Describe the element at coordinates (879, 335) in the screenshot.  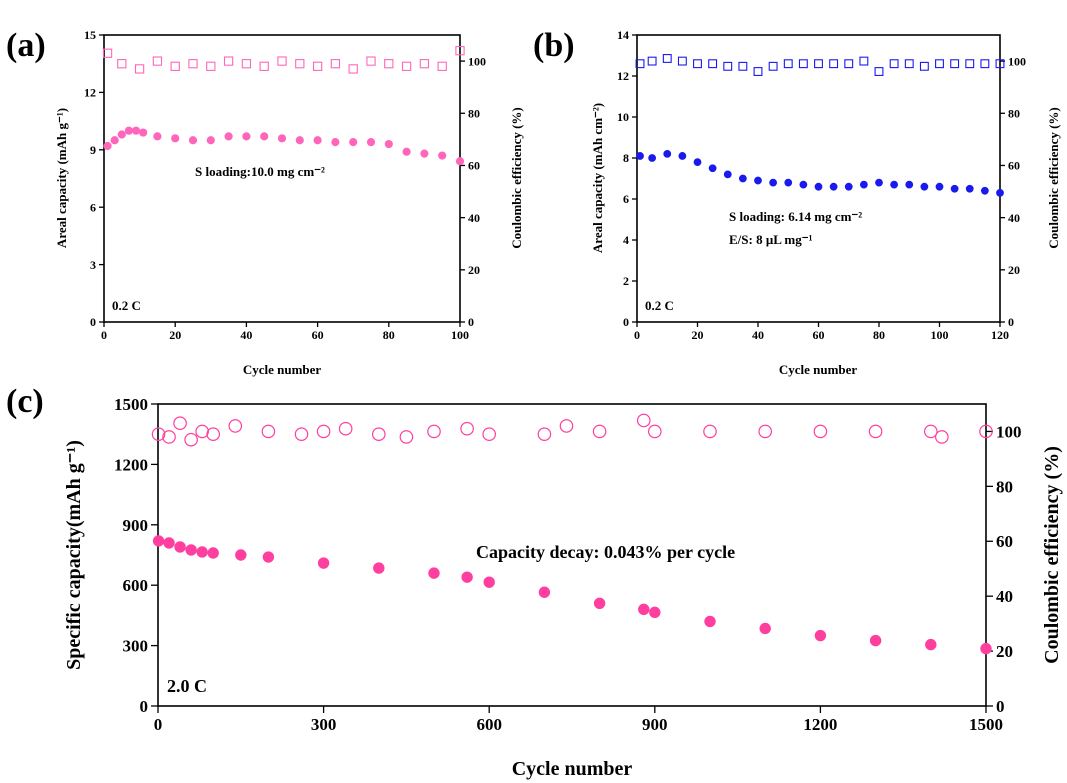
I see `panel-b-x-tick-label: 80` at that location.